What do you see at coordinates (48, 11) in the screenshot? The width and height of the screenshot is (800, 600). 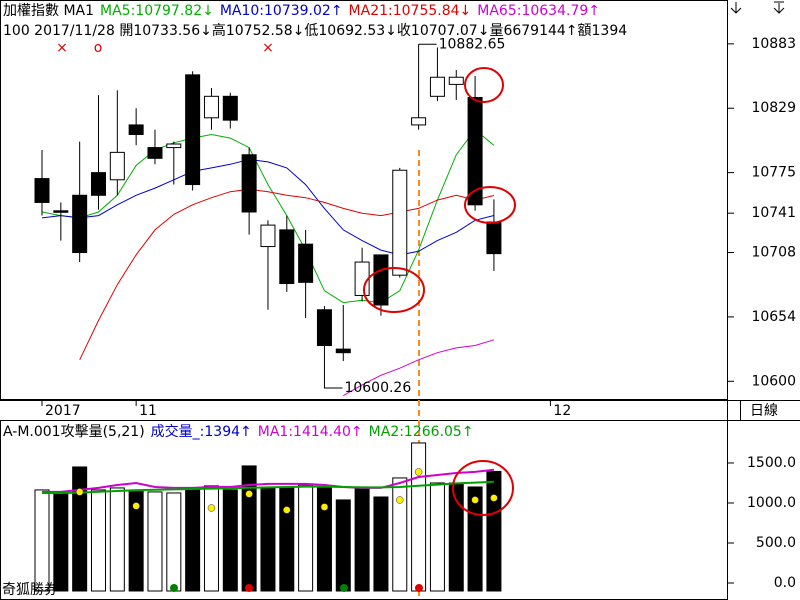 I see `header-item: 加權指數 MA1` at bounding box center [48, 11].